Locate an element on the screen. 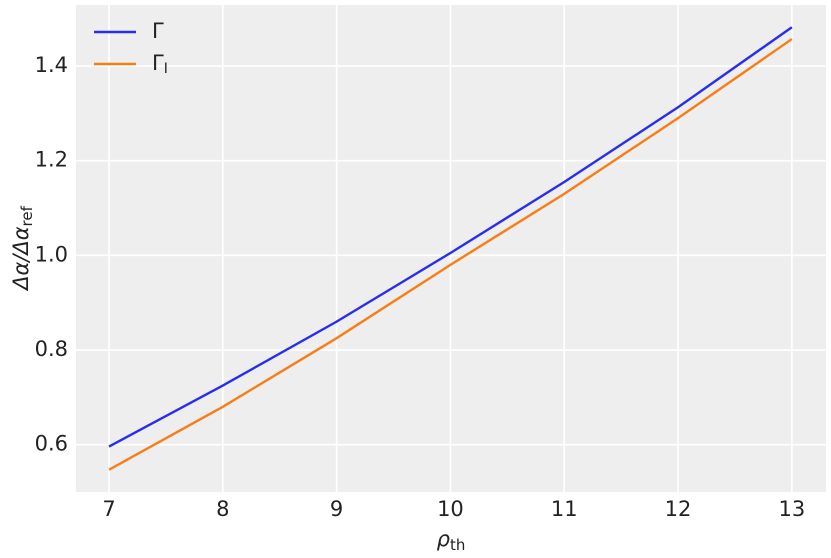  x-axis-label: ρth is located at coordinates (451, 540).